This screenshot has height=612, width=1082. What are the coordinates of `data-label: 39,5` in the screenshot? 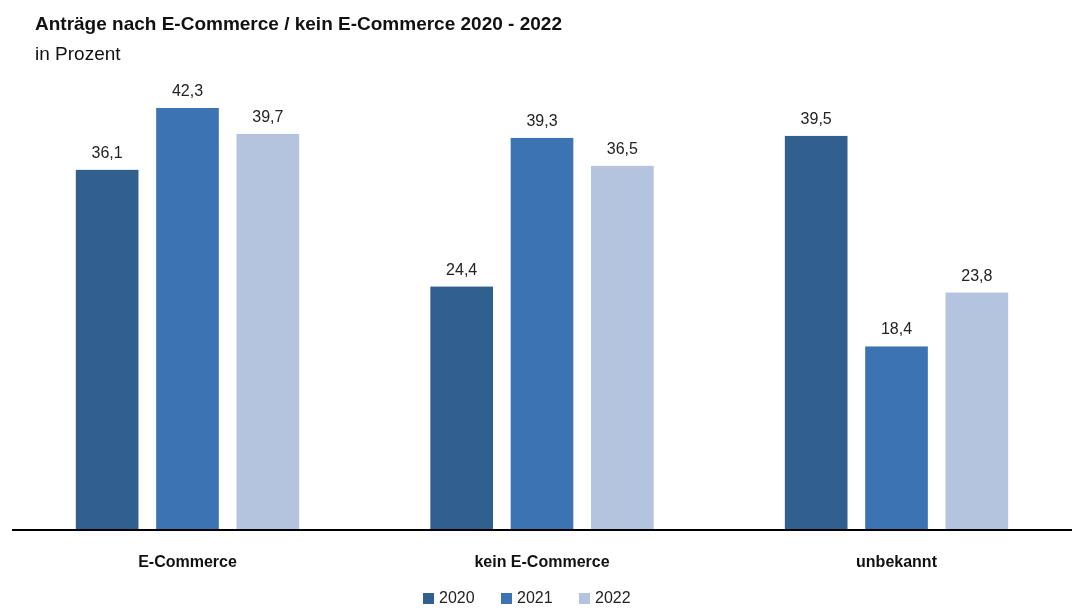 It's located at (816, 118).